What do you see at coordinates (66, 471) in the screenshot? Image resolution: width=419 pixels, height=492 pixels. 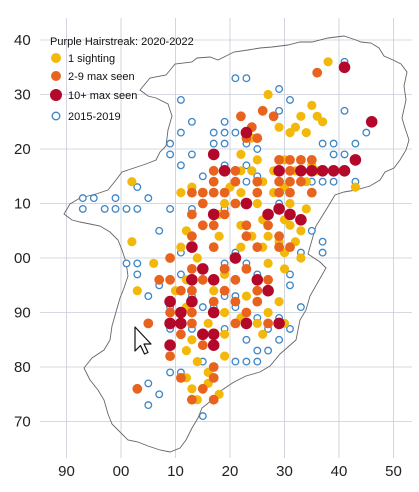 I see `x-tick-label: 90` at bounding box center [66, 471].